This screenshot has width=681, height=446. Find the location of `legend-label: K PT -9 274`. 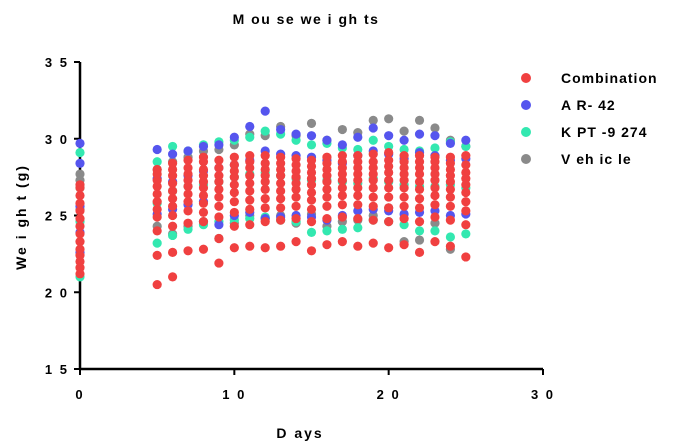

legend-label: K PT -9 274 is located at coordinates (604, 132).